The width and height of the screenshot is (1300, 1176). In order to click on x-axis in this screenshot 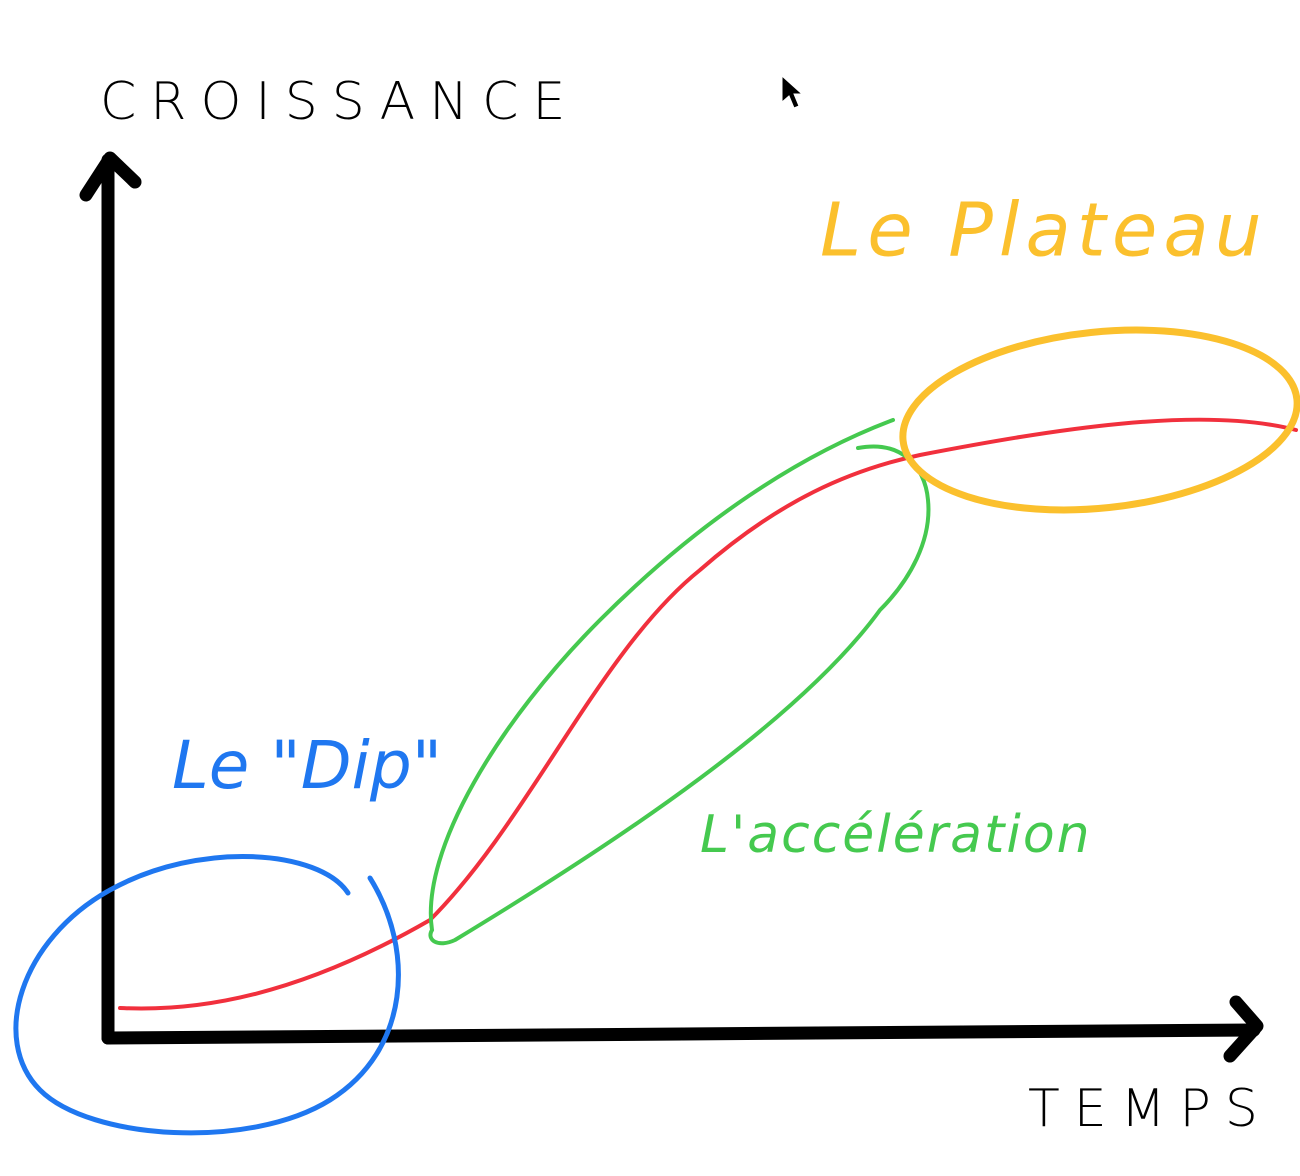, I will do `click(681, 1034)`.